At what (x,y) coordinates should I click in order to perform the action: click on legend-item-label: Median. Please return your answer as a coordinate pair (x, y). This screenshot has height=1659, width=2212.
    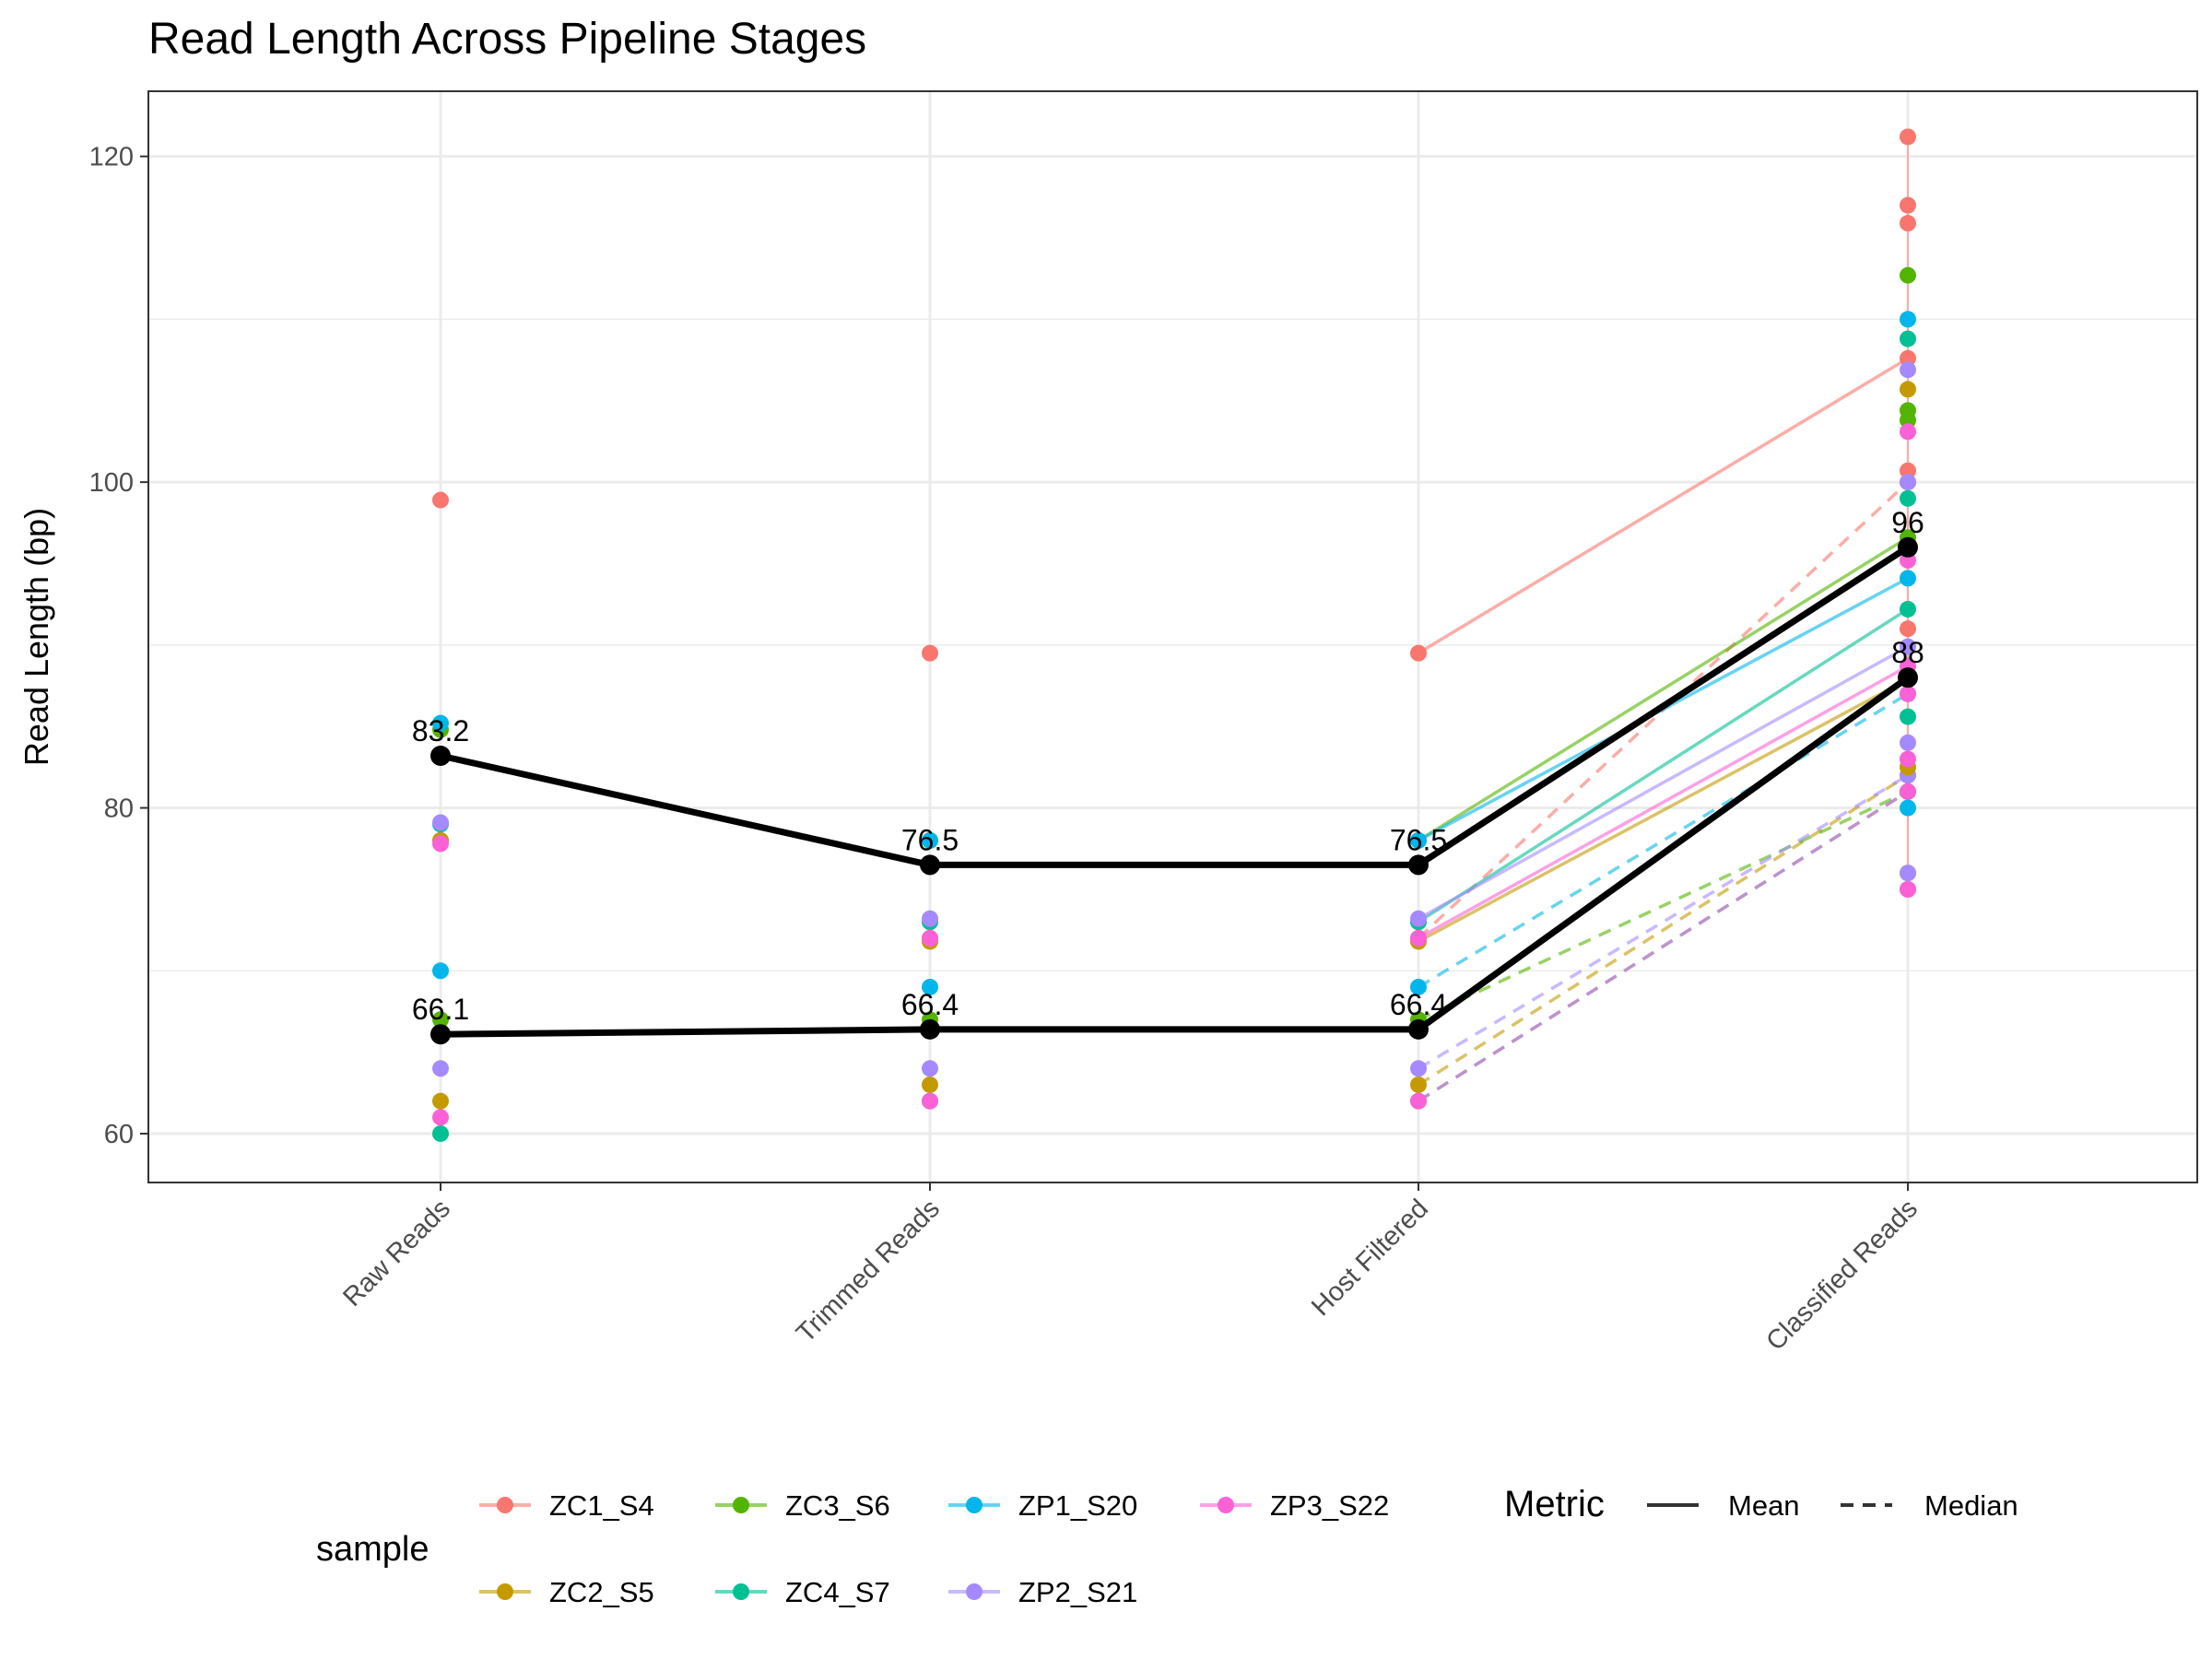
    Looking at the image, I should click on (1971, 1505).